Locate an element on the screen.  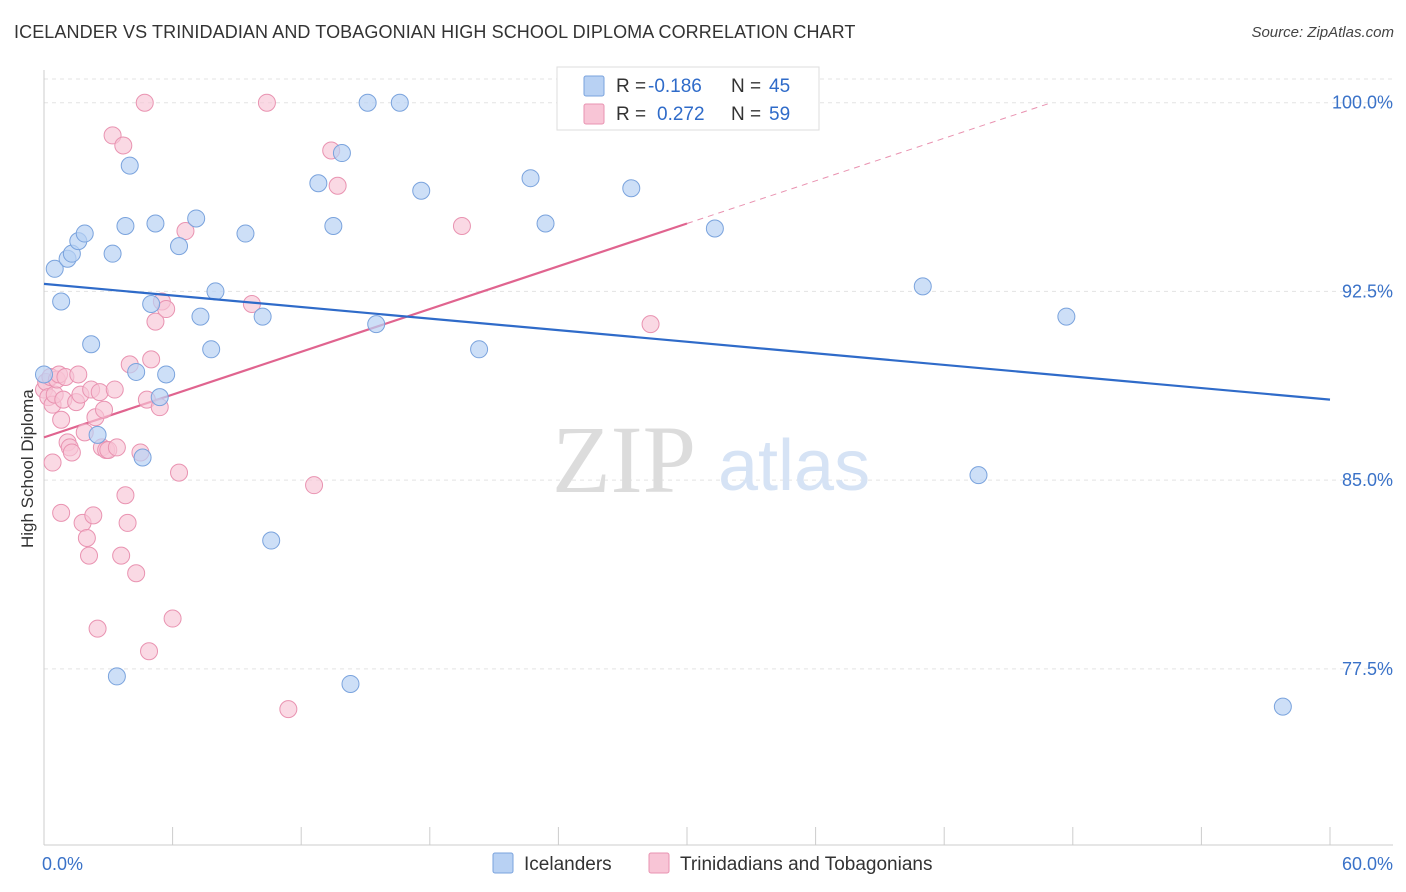
x-tick-labels: 0.0% 60.0% is located at coordinates (717, 864).